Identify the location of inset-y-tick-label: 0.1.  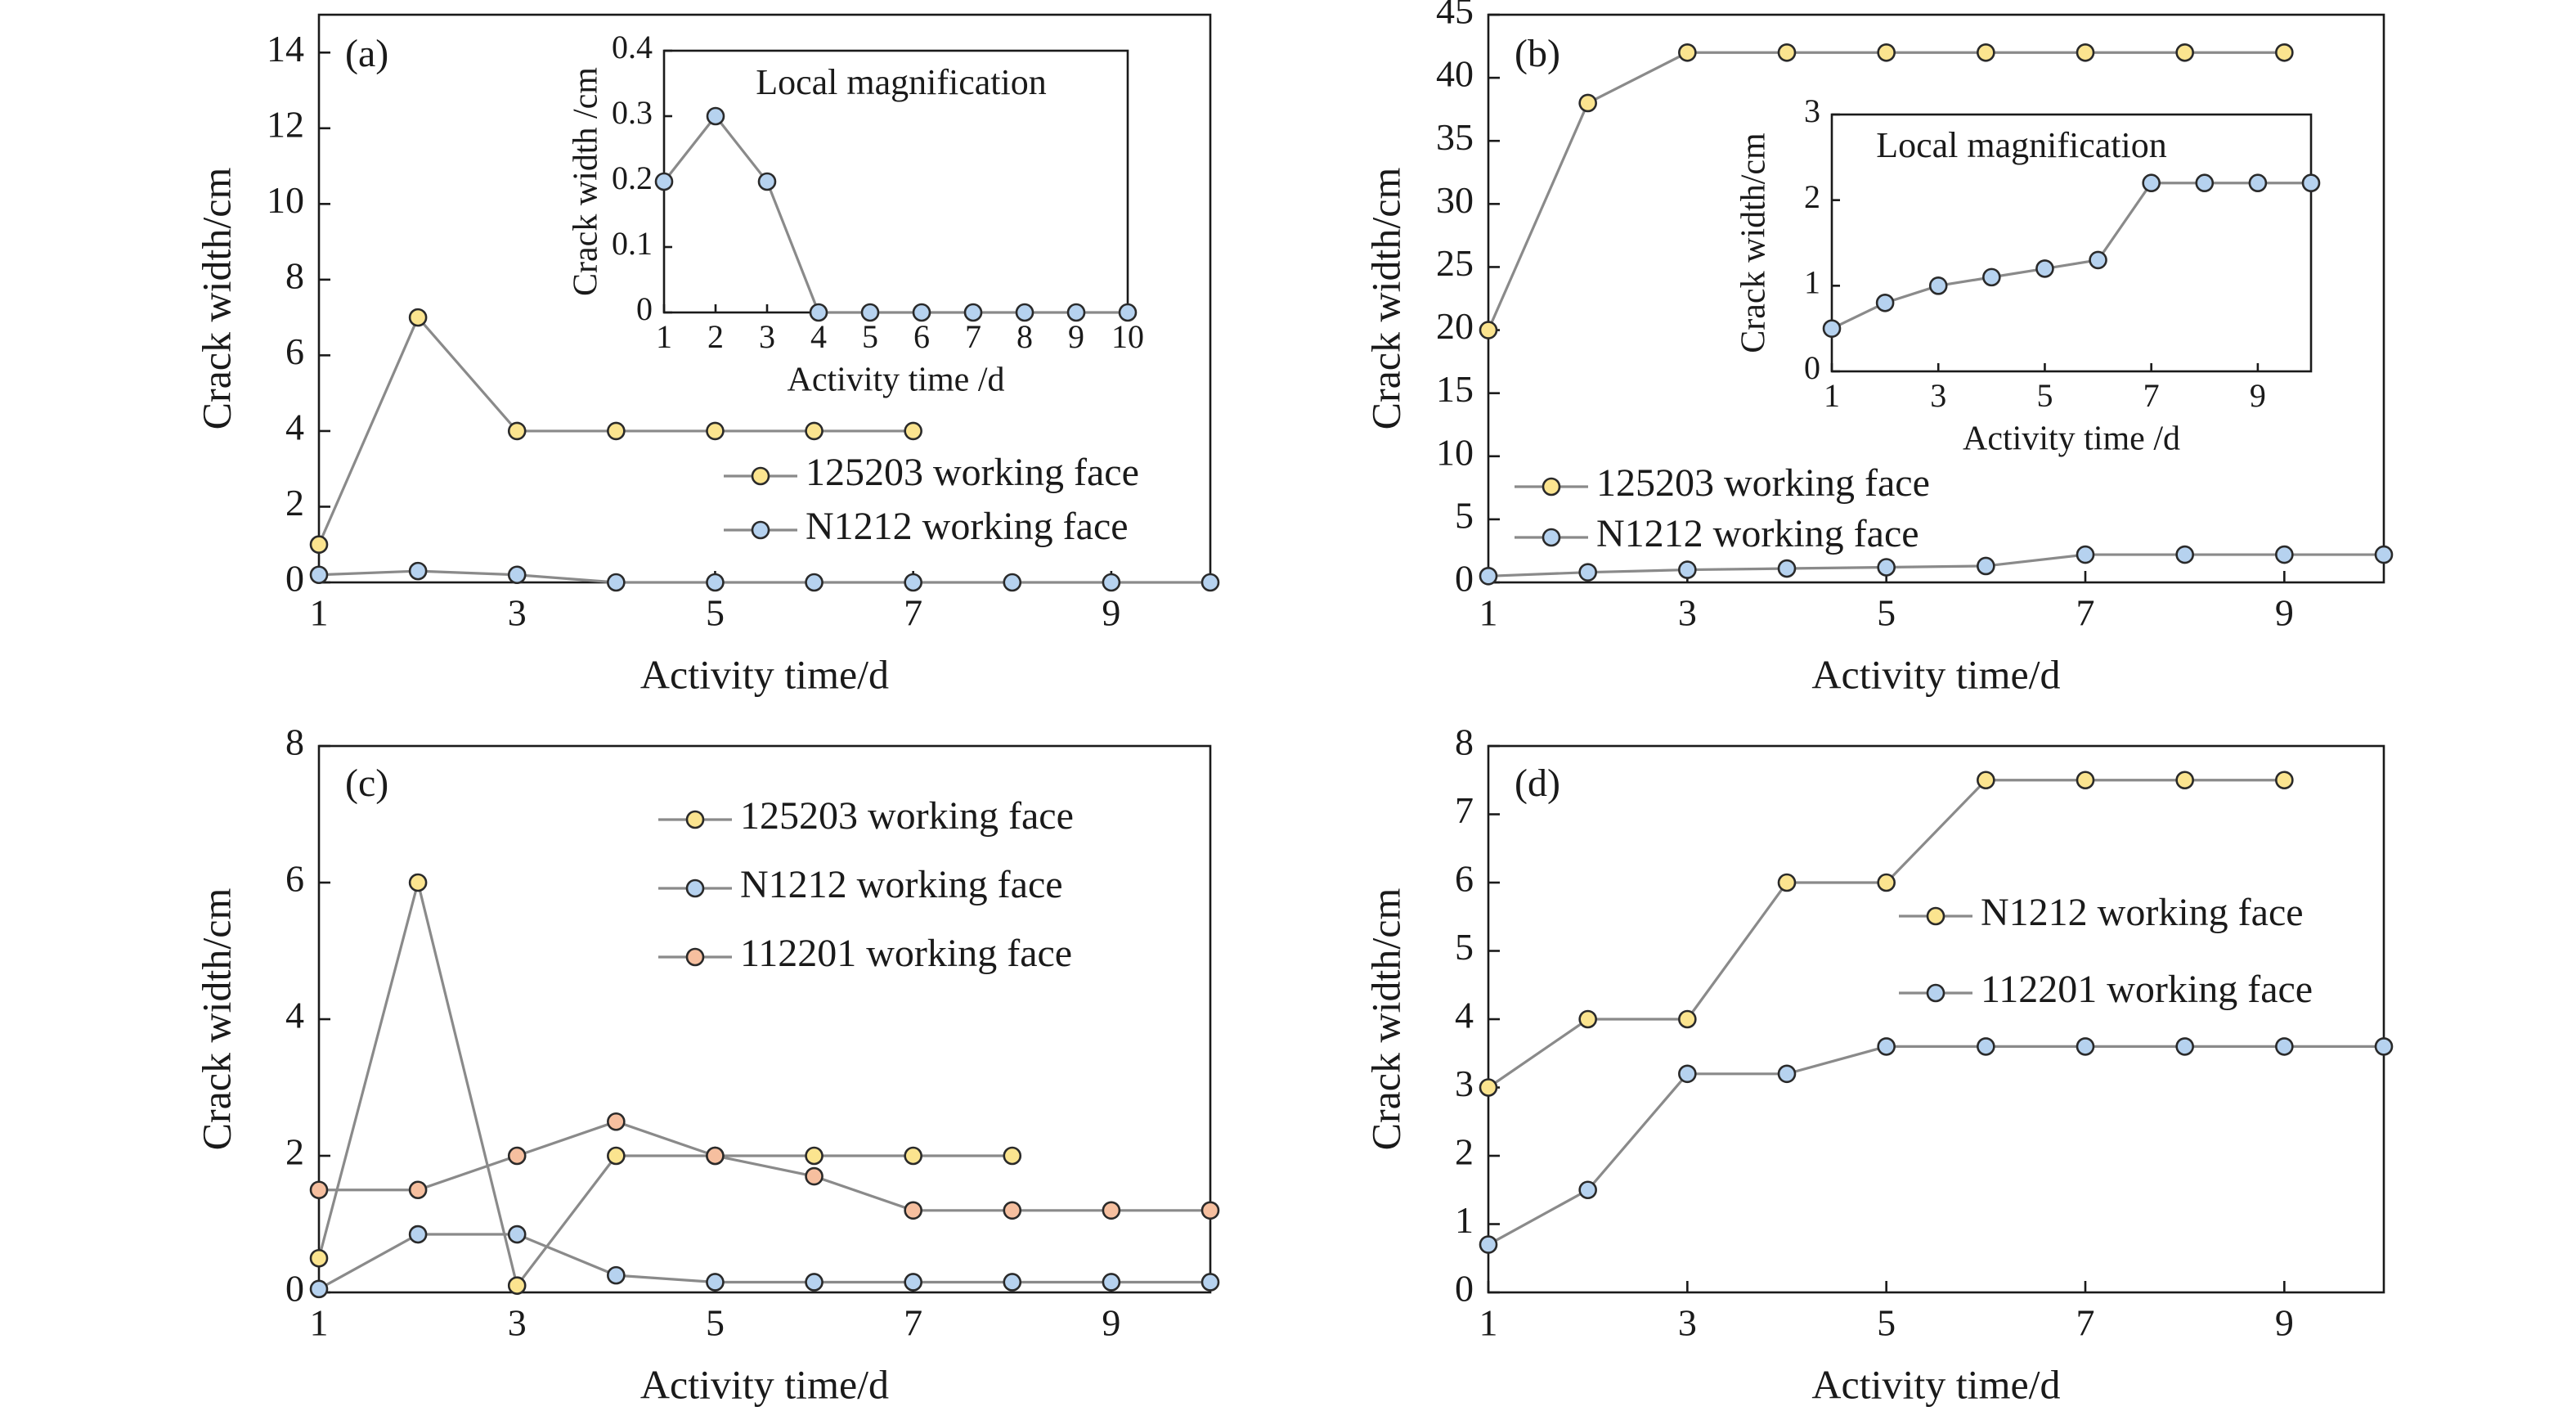
(632, 243).